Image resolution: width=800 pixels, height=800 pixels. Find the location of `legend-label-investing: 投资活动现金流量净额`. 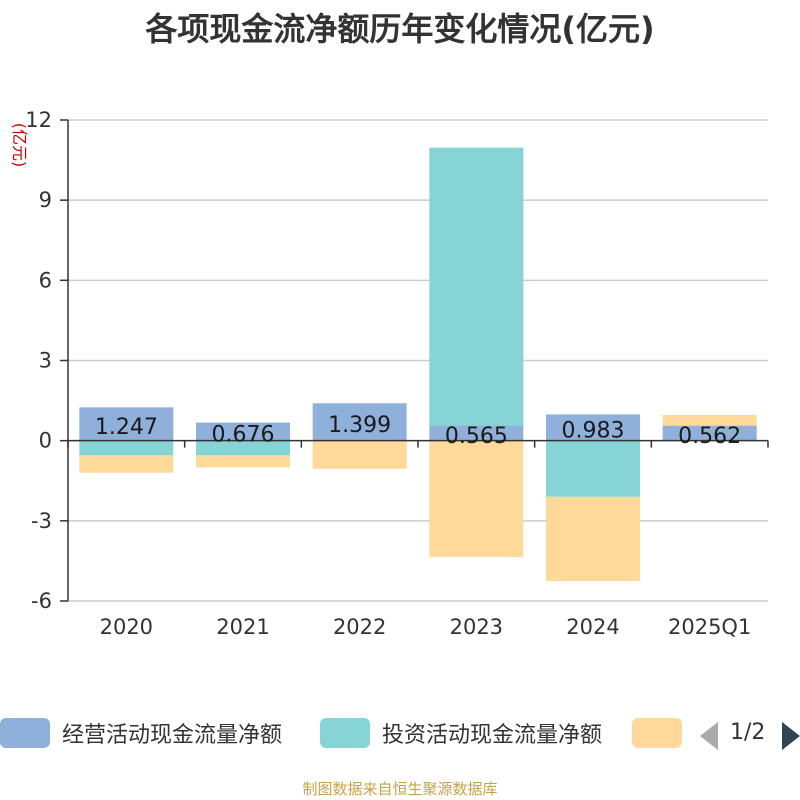

legend-label-investing: 投资活动现金流量净额 is located at coordinates (492, 735).